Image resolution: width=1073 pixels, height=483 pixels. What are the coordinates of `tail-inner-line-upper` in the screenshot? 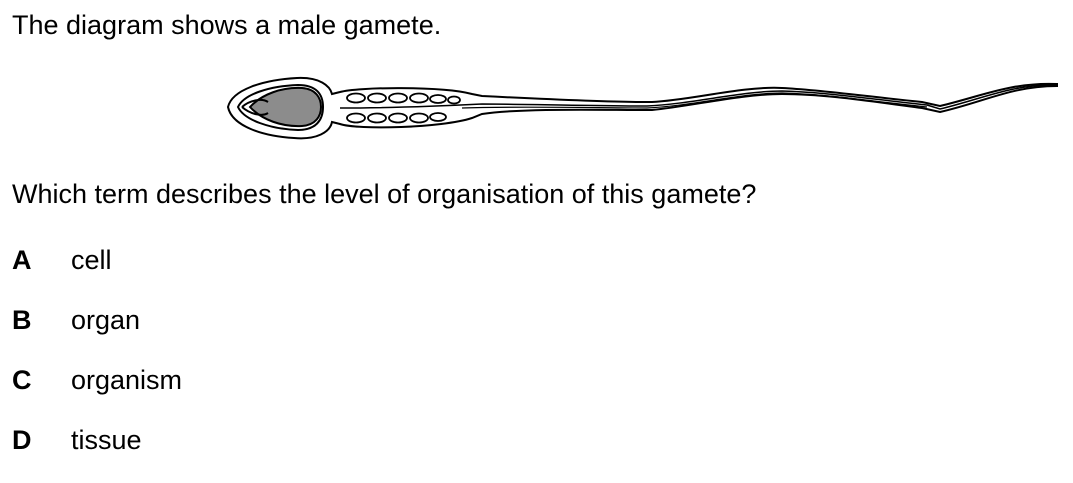 It's located at (698, 97).